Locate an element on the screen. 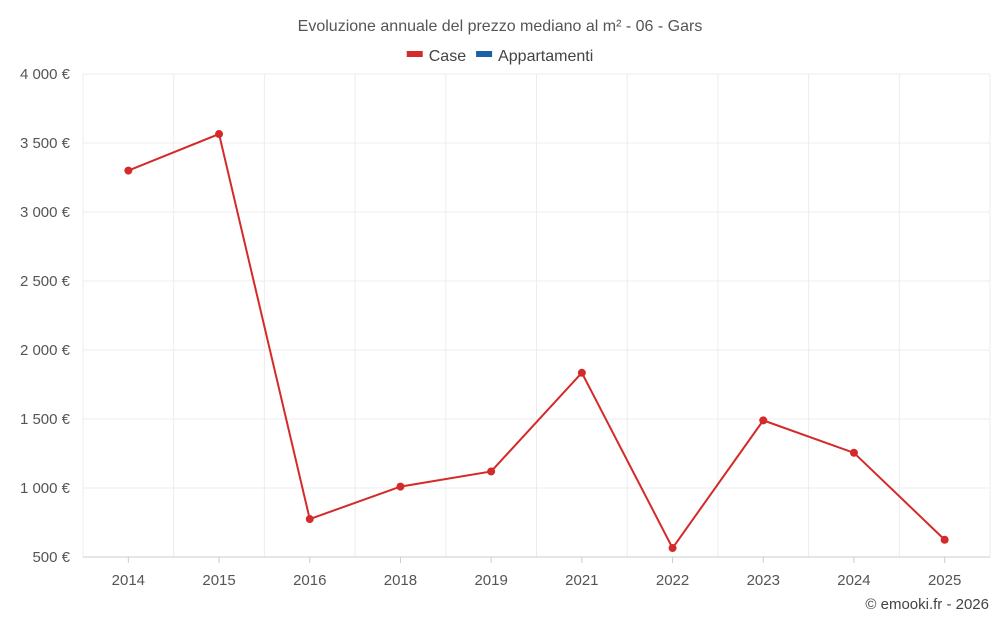 Image resolution: width=1000 pixels, height=625 pixels. x-tick-label: 2015 is located at coordinates (218, 580).